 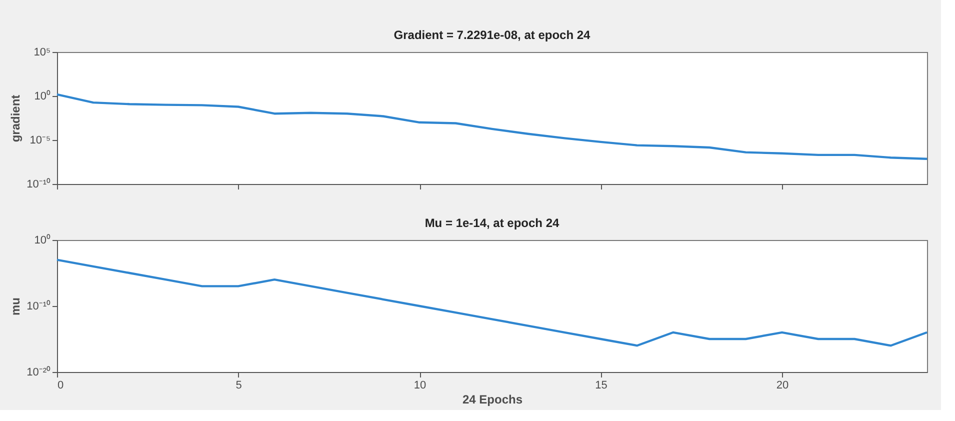 I want to click on y-tick-label: 10⁵, so click(x=42, y=52).